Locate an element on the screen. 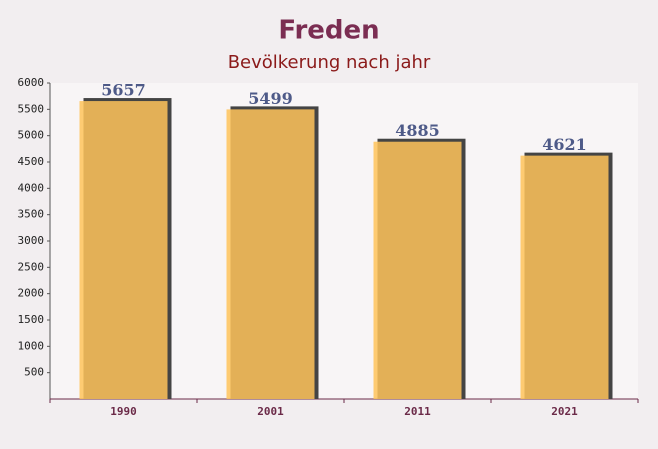 The image size is (658, 449). x-tick-label: 2011 is located at coordinates (417, 411).